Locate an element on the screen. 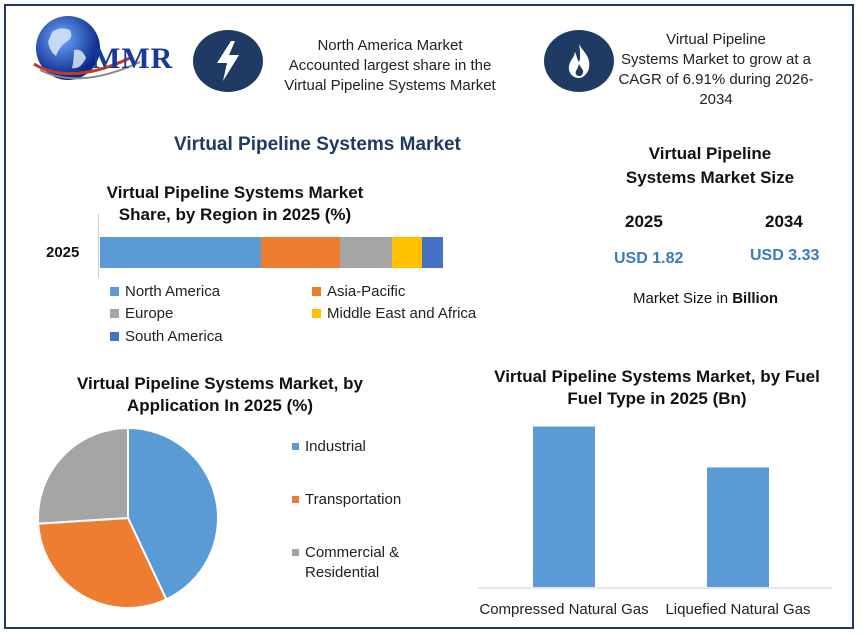 The image size is (862, 635). pie-slice-industrial is located at coordinates (173, 513).